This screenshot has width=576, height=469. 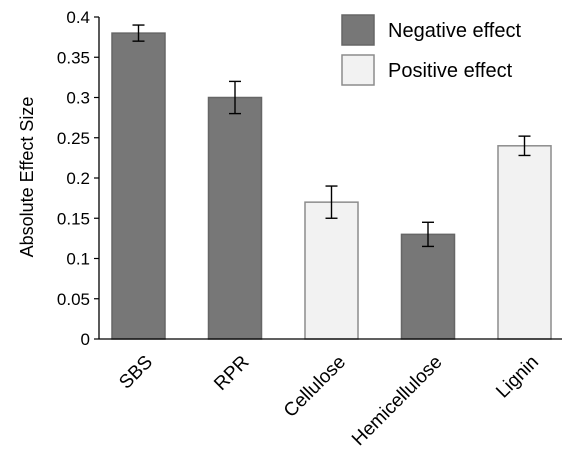 What do you see at coordinates (331, 202) in the screenshot?
I see `error-bar-cellulose` at bounding box center [331, 202].